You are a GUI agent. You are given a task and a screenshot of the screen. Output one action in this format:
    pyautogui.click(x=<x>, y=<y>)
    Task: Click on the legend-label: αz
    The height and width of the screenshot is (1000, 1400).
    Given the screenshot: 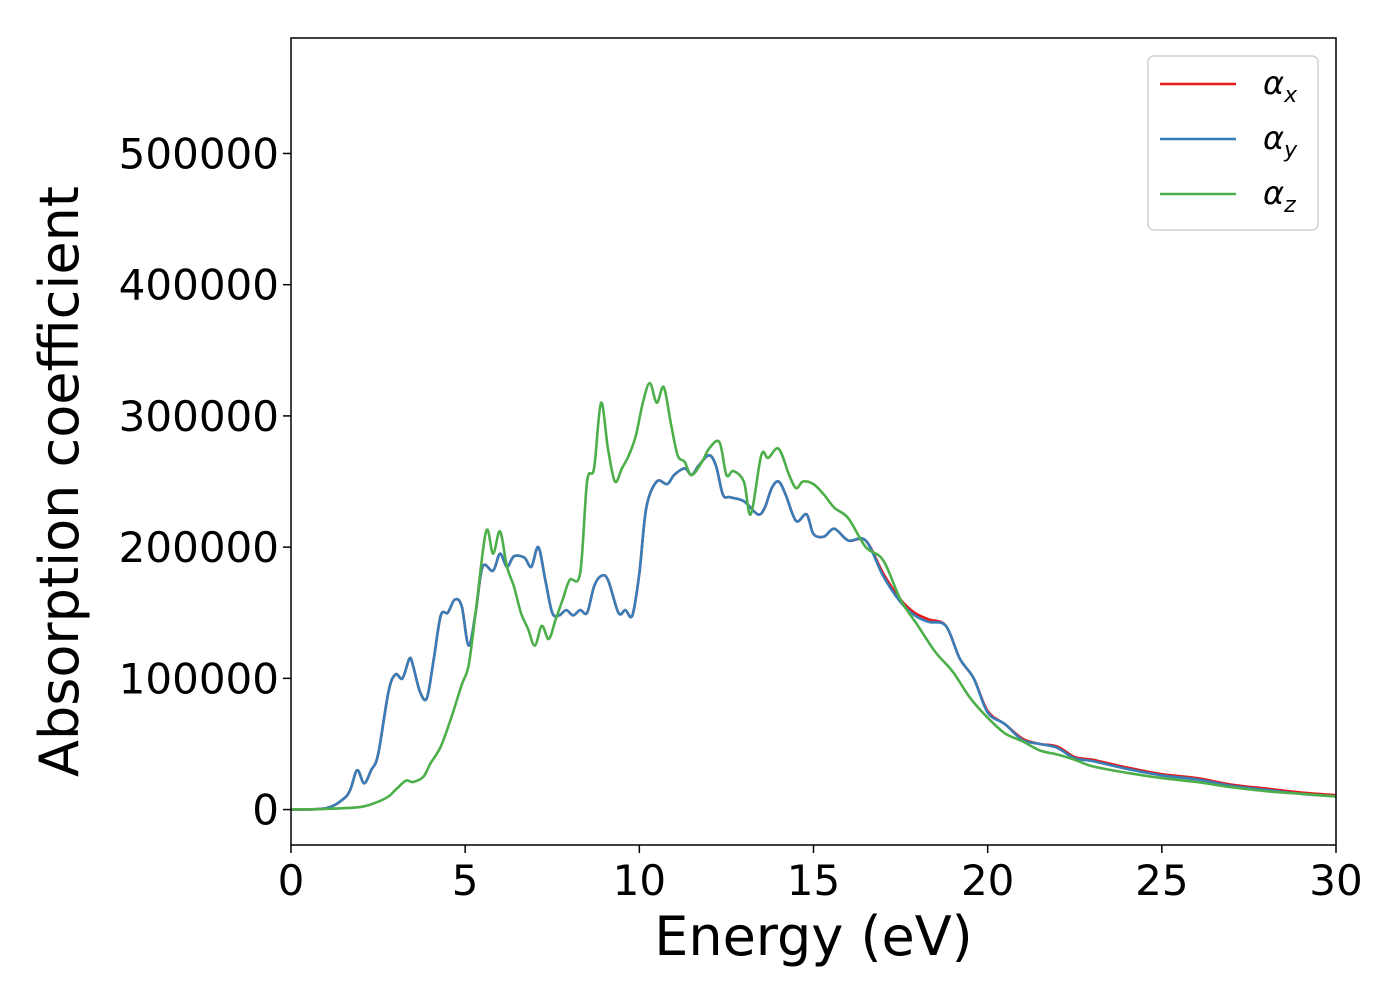 What is the action you would take?
    pyautogui.click(x=1279, y=196)
    